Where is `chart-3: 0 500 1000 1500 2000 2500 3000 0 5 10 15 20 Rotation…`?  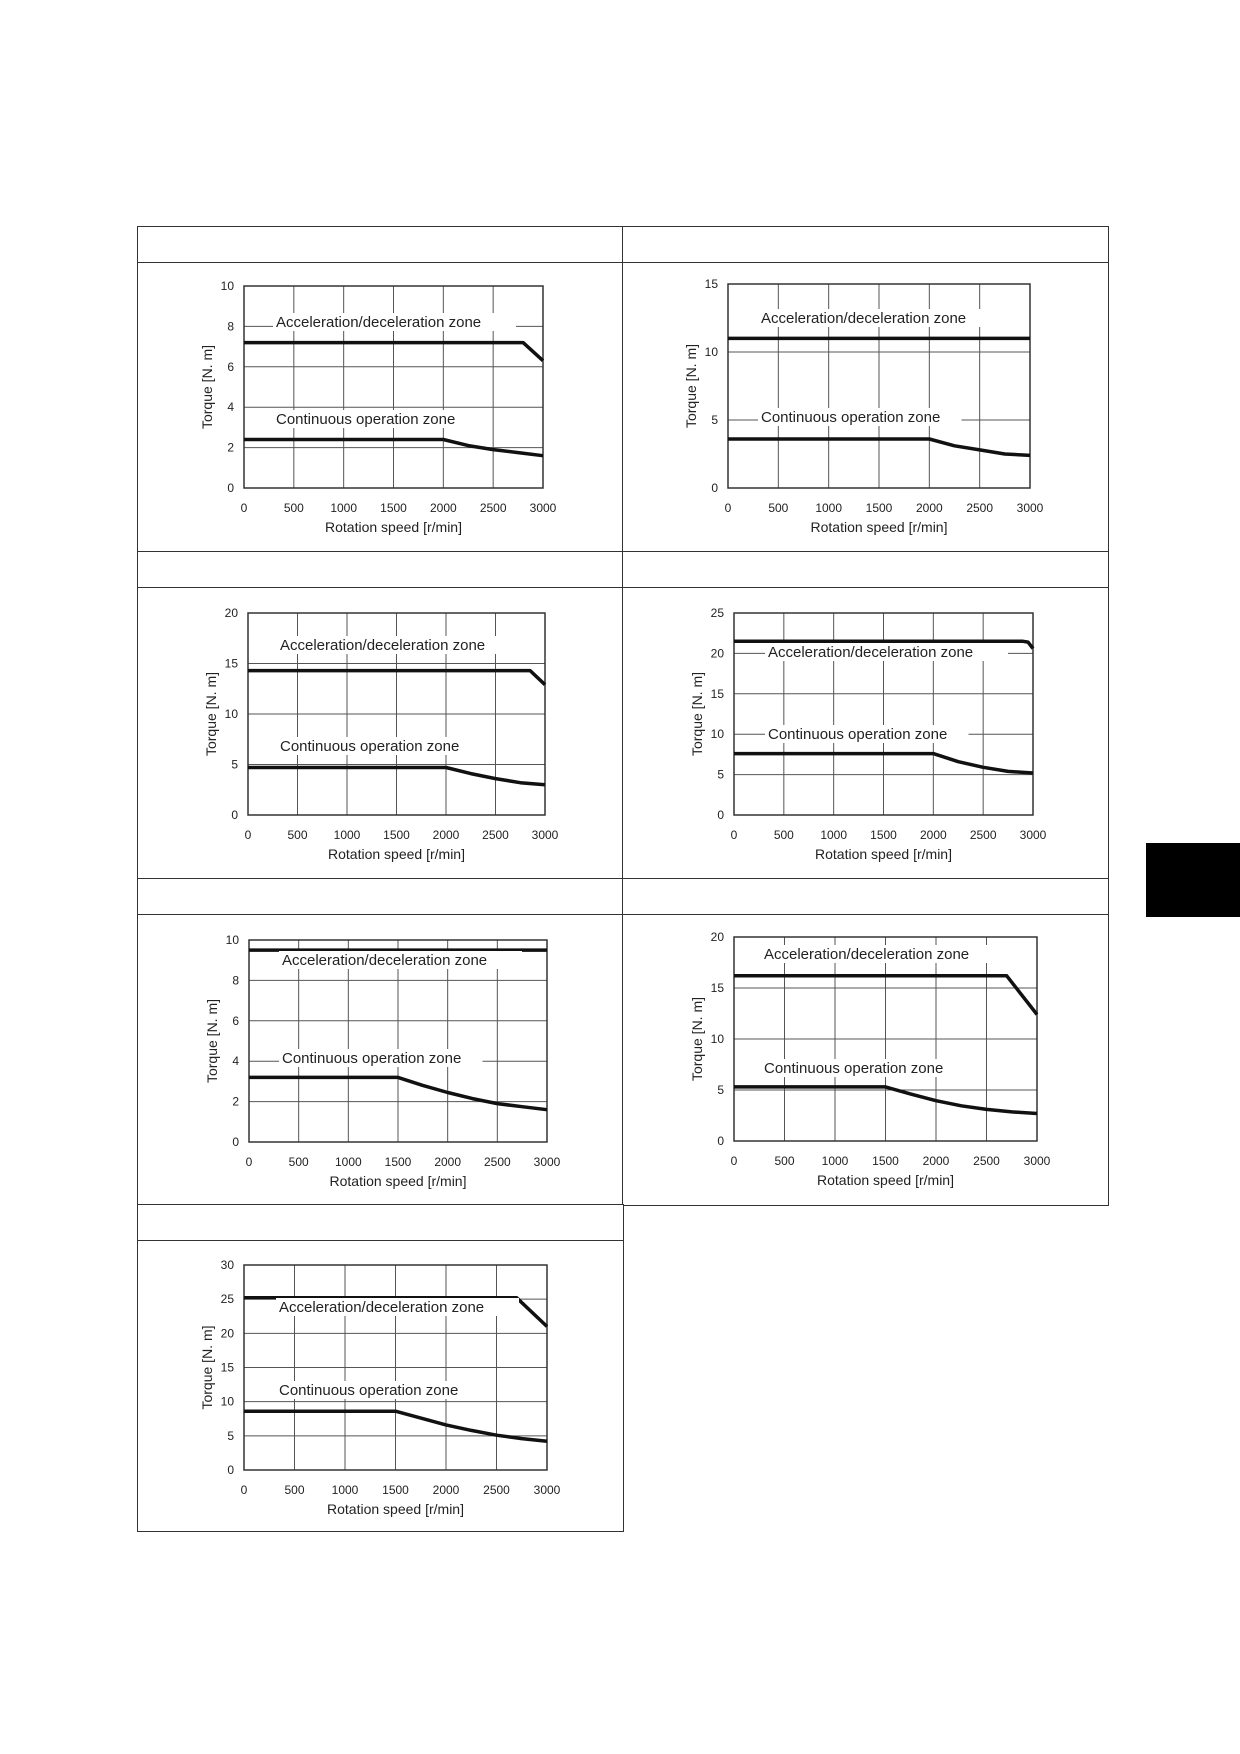
chart-3: 0 500 1000 1500 2000 2500 3000 0 5 10 15 20 Rotation… is located at coordinates (381, 734).